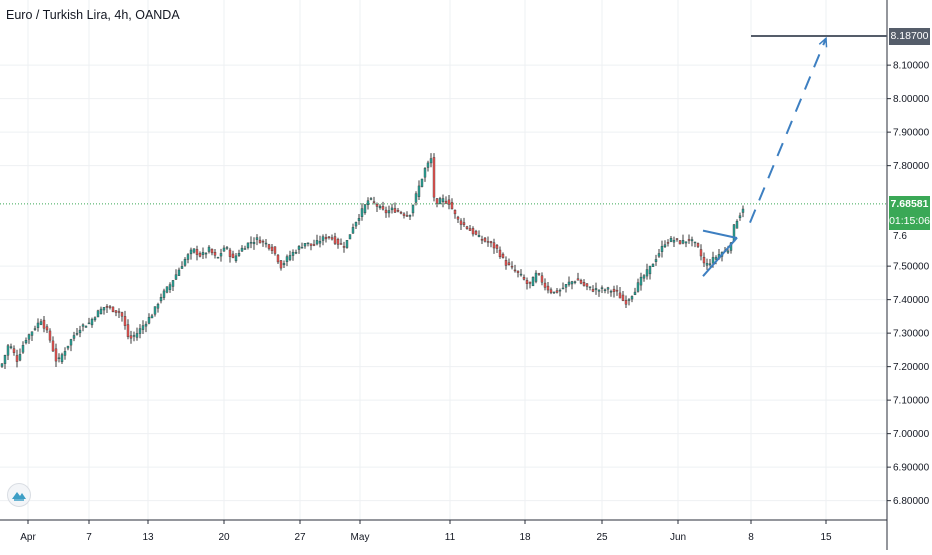 The image size is (932, 555). Describe the element at coordinates (602, 537) in the screenshot. I see `time-tick-label: 25` at that location.